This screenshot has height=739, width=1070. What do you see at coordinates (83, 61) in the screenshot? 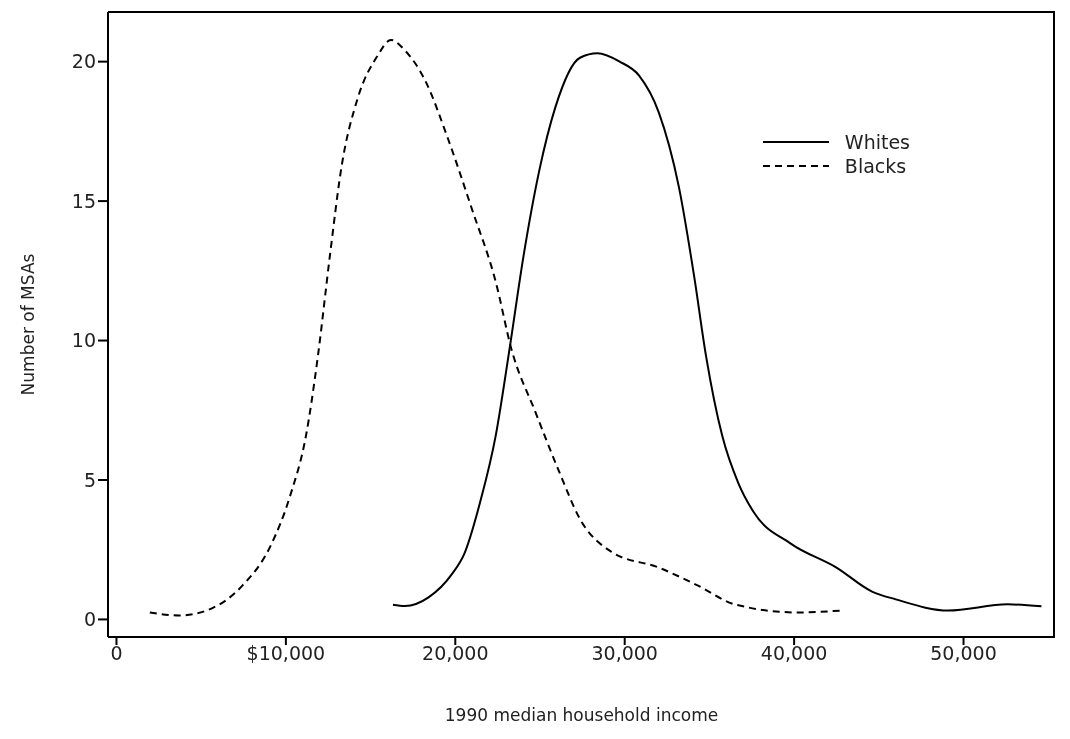
I see `y-tick-label: 20` at bounding box center [83, 61].